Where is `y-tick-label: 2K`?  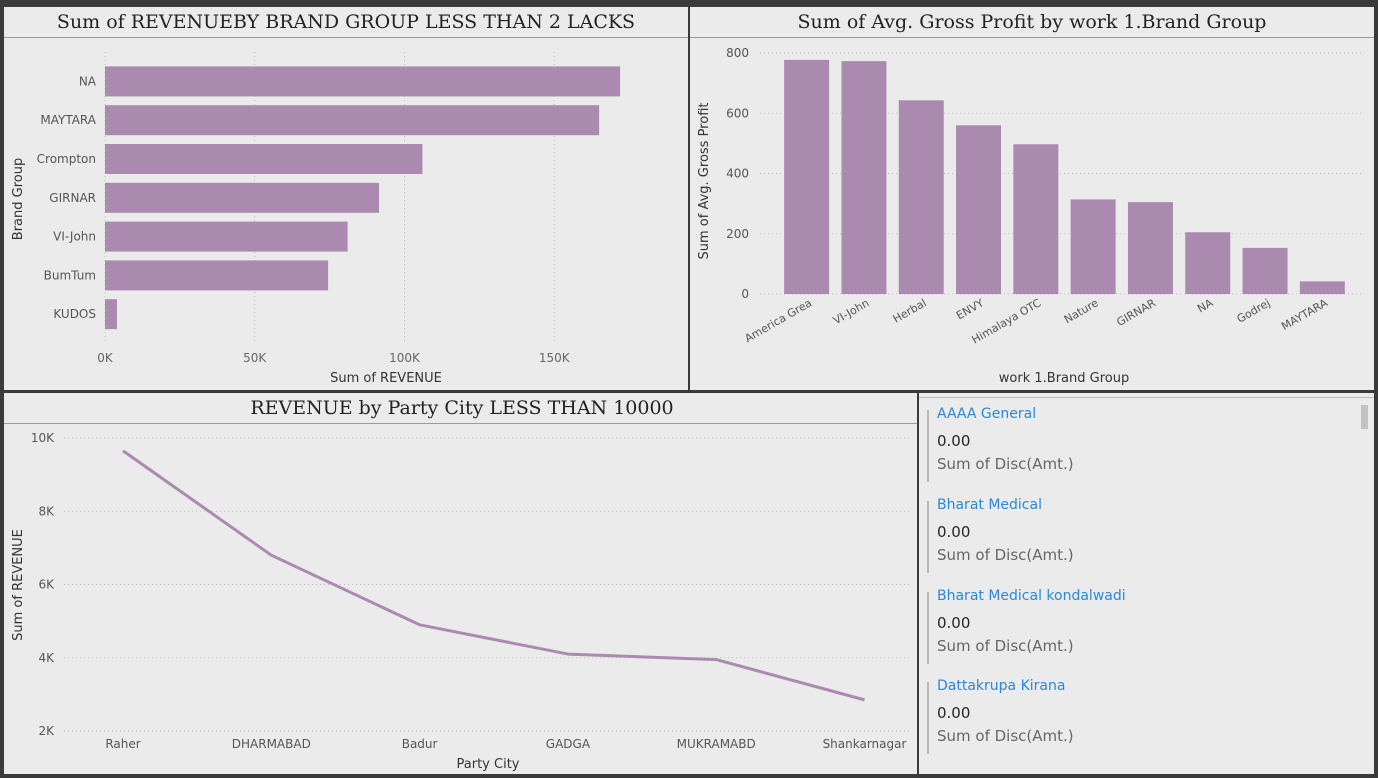 y-tick-label: 2K is located at coordinates (46, 731).